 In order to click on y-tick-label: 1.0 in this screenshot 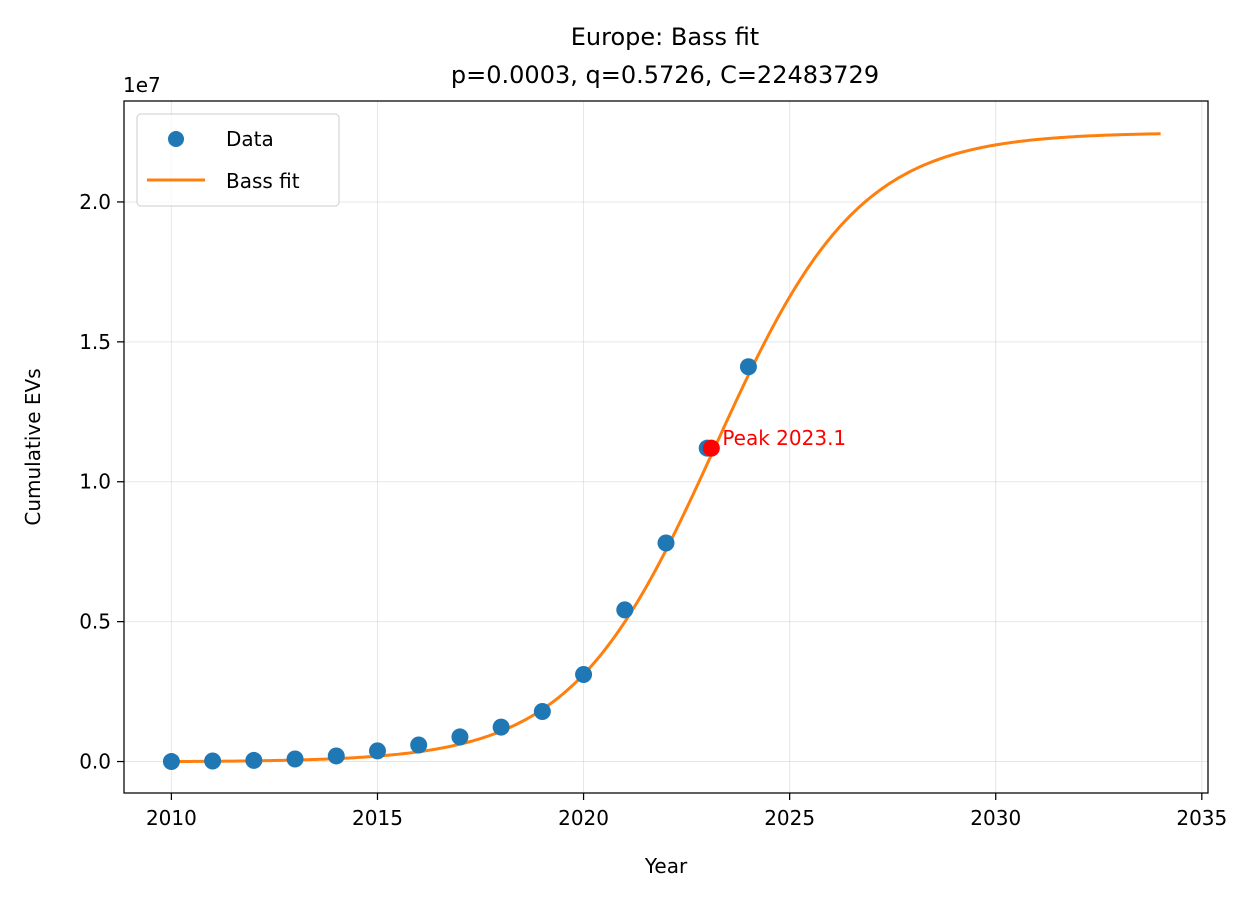, I will do `click(95, 482)`.